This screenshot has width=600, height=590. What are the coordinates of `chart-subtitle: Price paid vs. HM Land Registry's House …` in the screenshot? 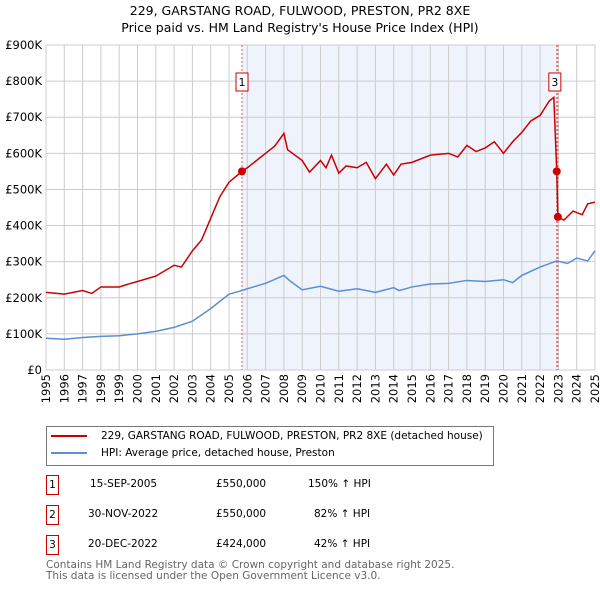 It's located at (300, 27).